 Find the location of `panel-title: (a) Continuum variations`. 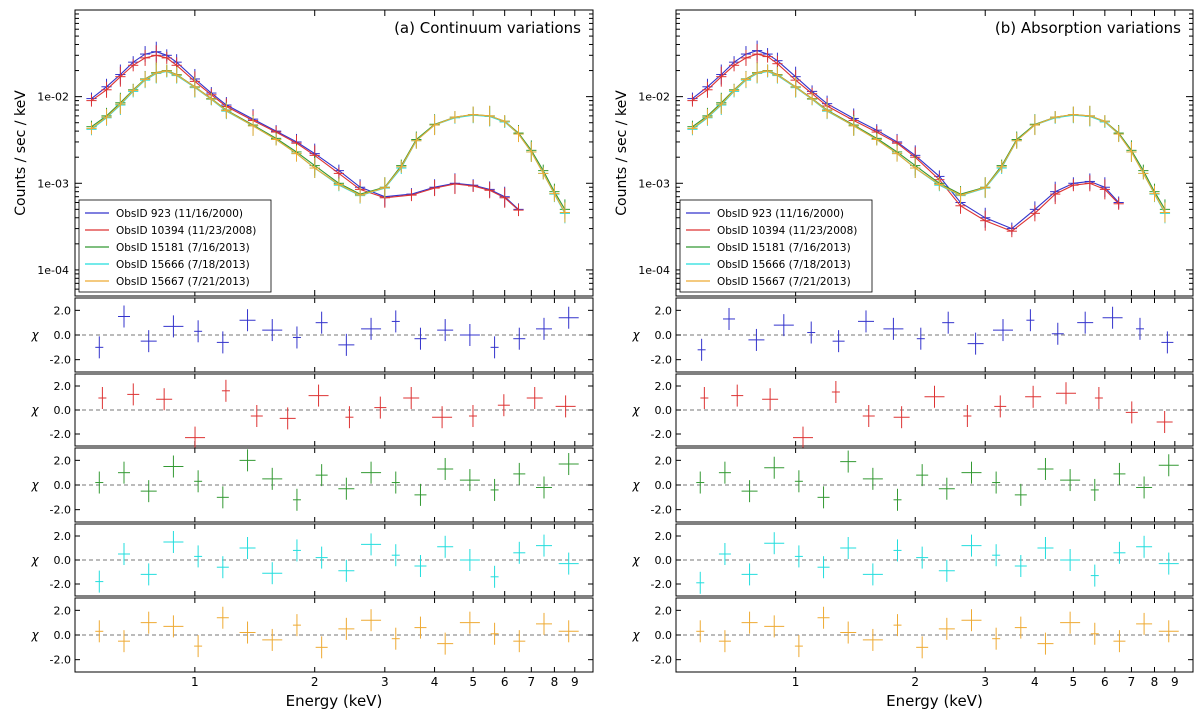

panel-title: (a) Continuum variations is located at coordinates (487, 28).